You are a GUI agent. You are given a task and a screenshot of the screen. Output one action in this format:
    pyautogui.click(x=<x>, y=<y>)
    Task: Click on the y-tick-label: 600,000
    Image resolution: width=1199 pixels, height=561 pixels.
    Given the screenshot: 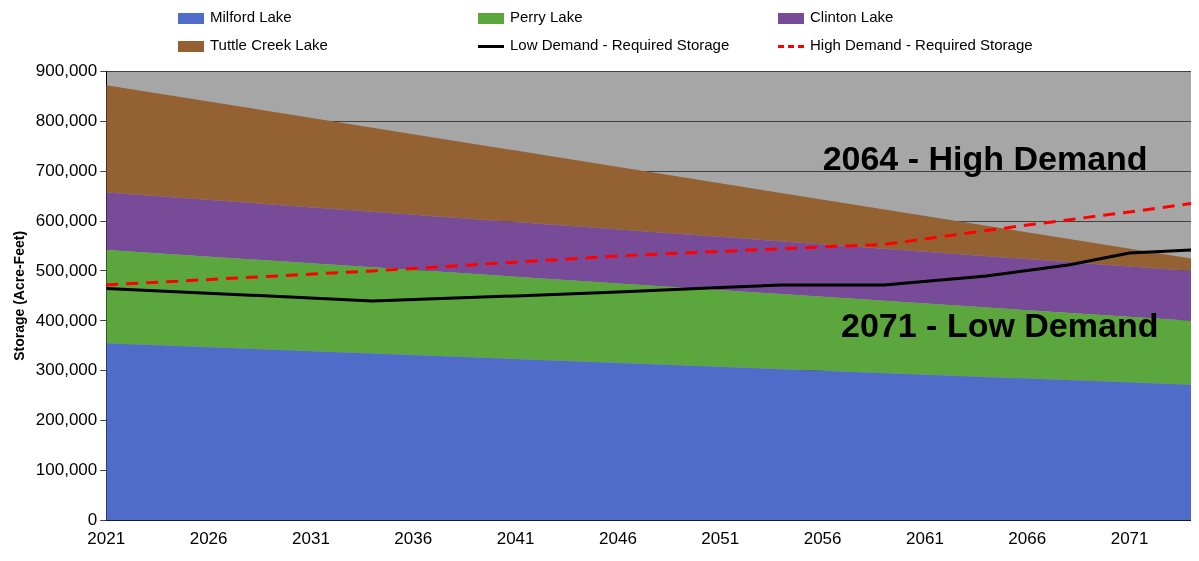 What is the action you would take?
    pyautogui.click(x=66, y=220)
    